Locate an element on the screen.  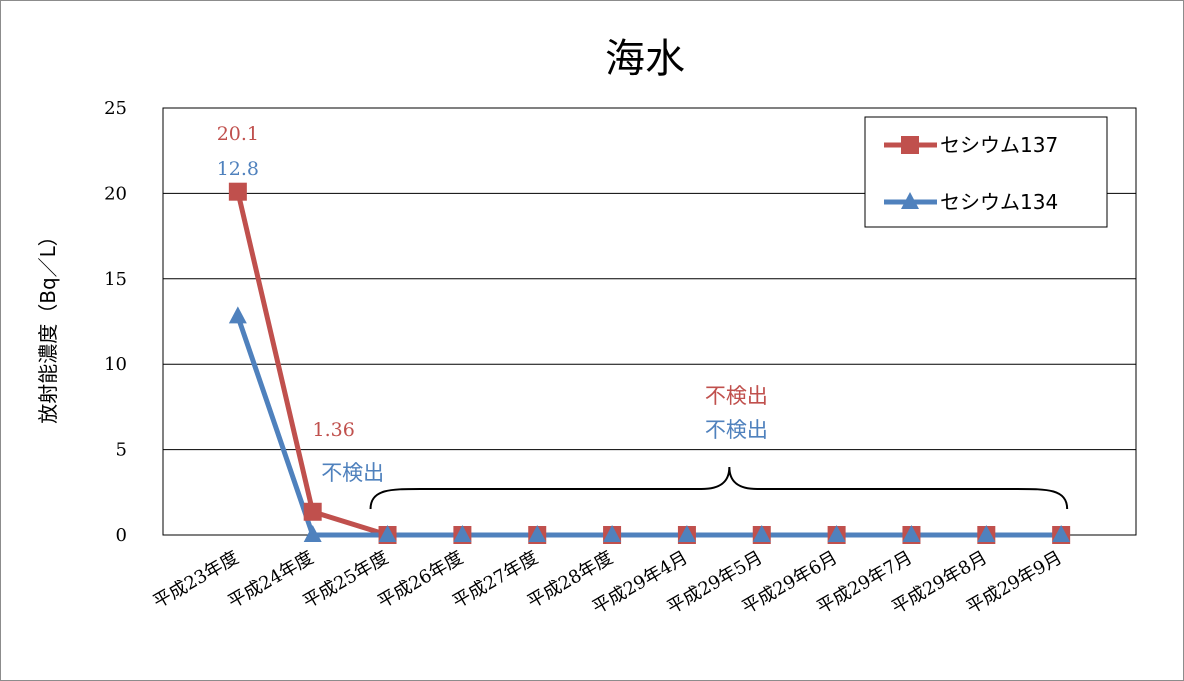
y-tick-label: 5 is located at coordinates (121, 450).